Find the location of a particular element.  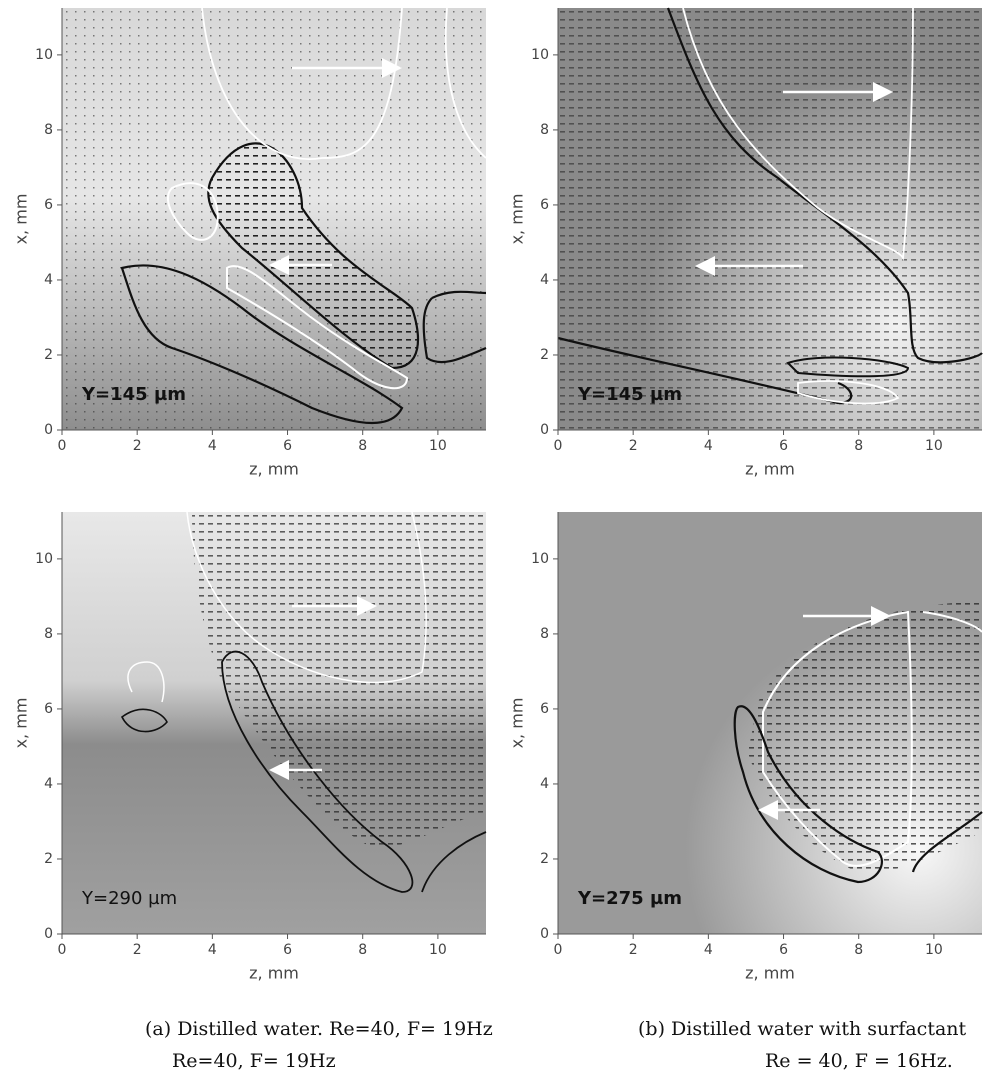

caption: (a) Distilled water. Re=40, F= 19Hz is located at coordinates (319, 1029).